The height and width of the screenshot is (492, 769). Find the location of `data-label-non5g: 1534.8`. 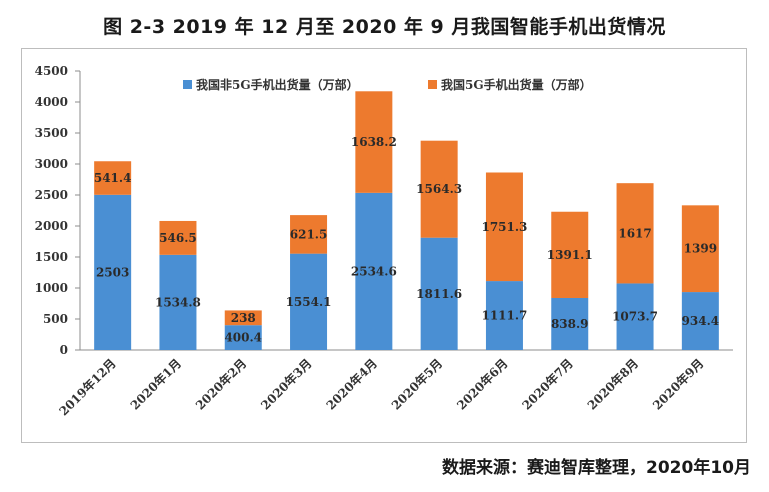

data-label-non5g: 1534.8 is located at coordinates (178, 302).